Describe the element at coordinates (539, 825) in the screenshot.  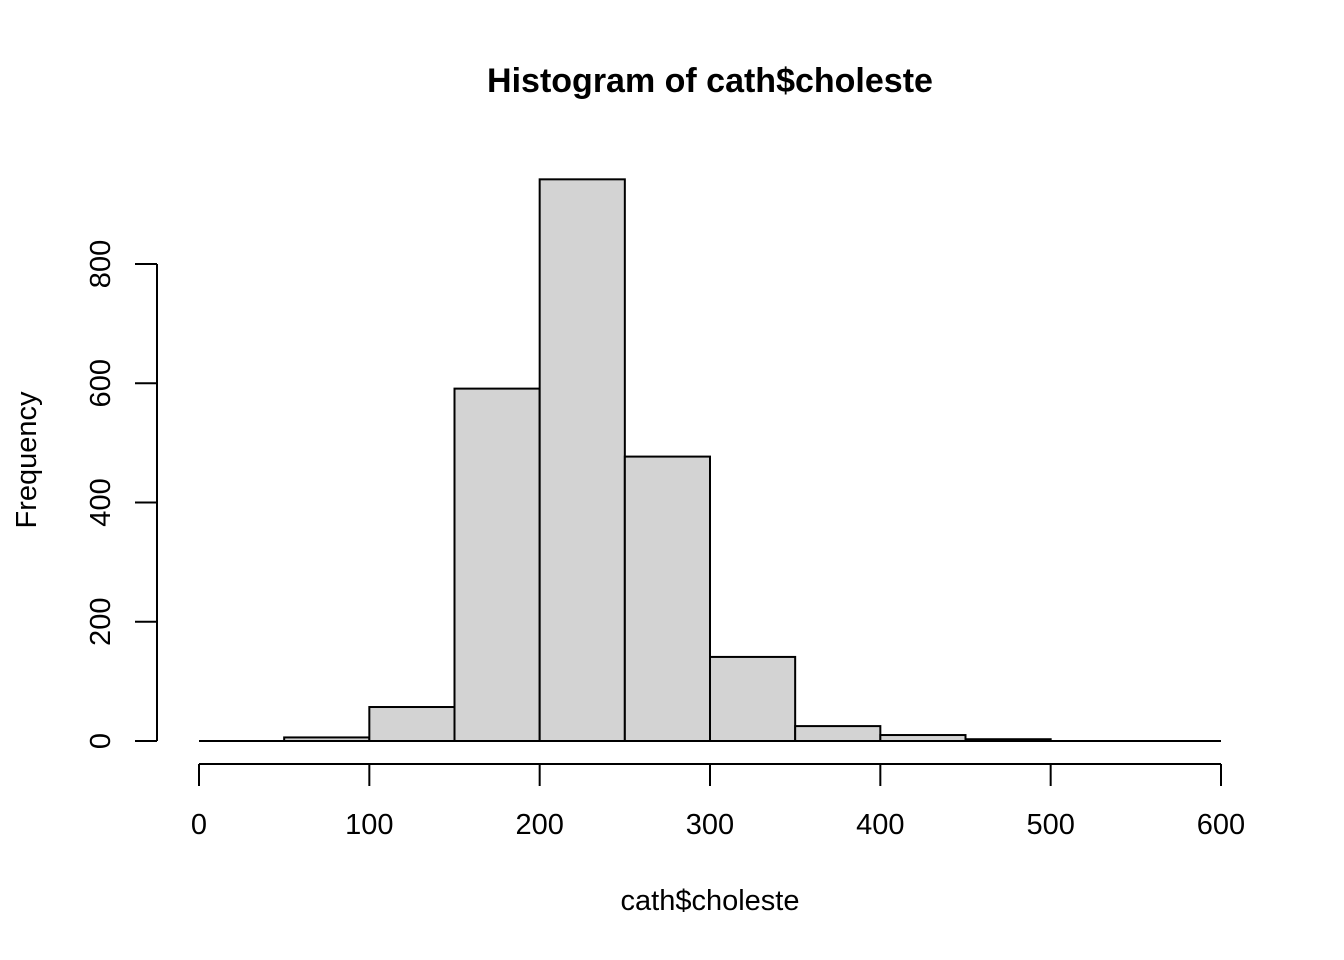
I see `x-tick-label: 200` at that location.